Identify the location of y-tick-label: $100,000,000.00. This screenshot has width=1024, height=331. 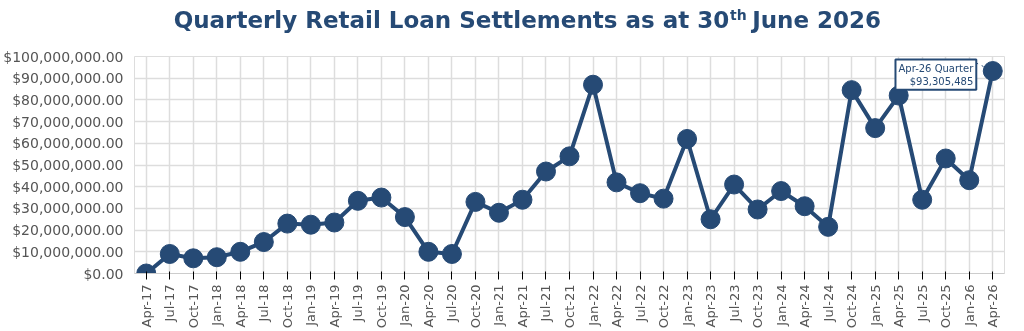
(63, 56).